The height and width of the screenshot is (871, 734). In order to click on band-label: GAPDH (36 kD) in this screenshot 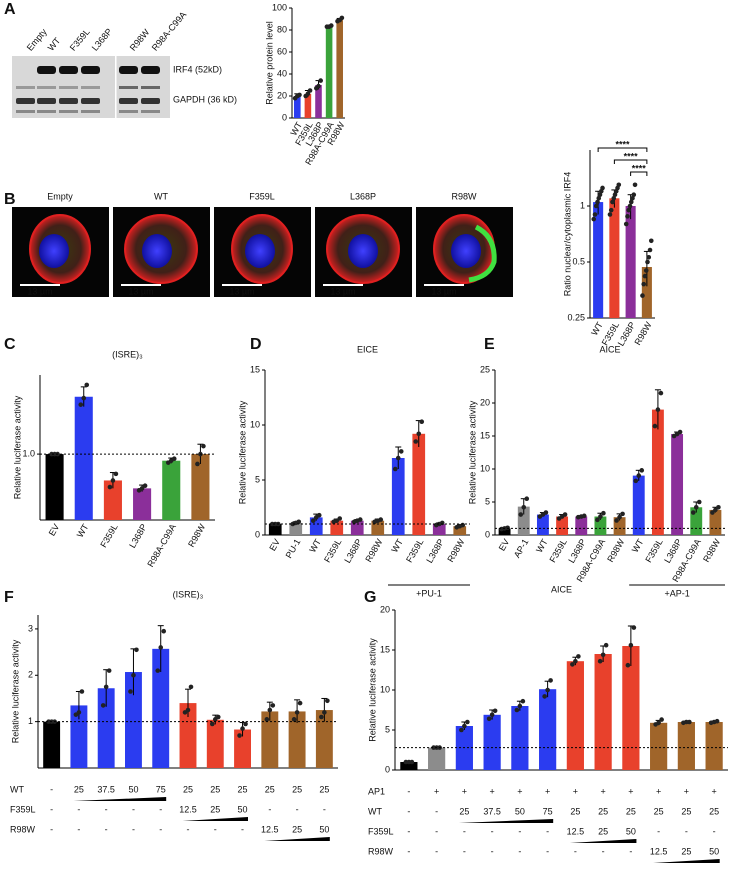, I will do `click(205, 99)`.